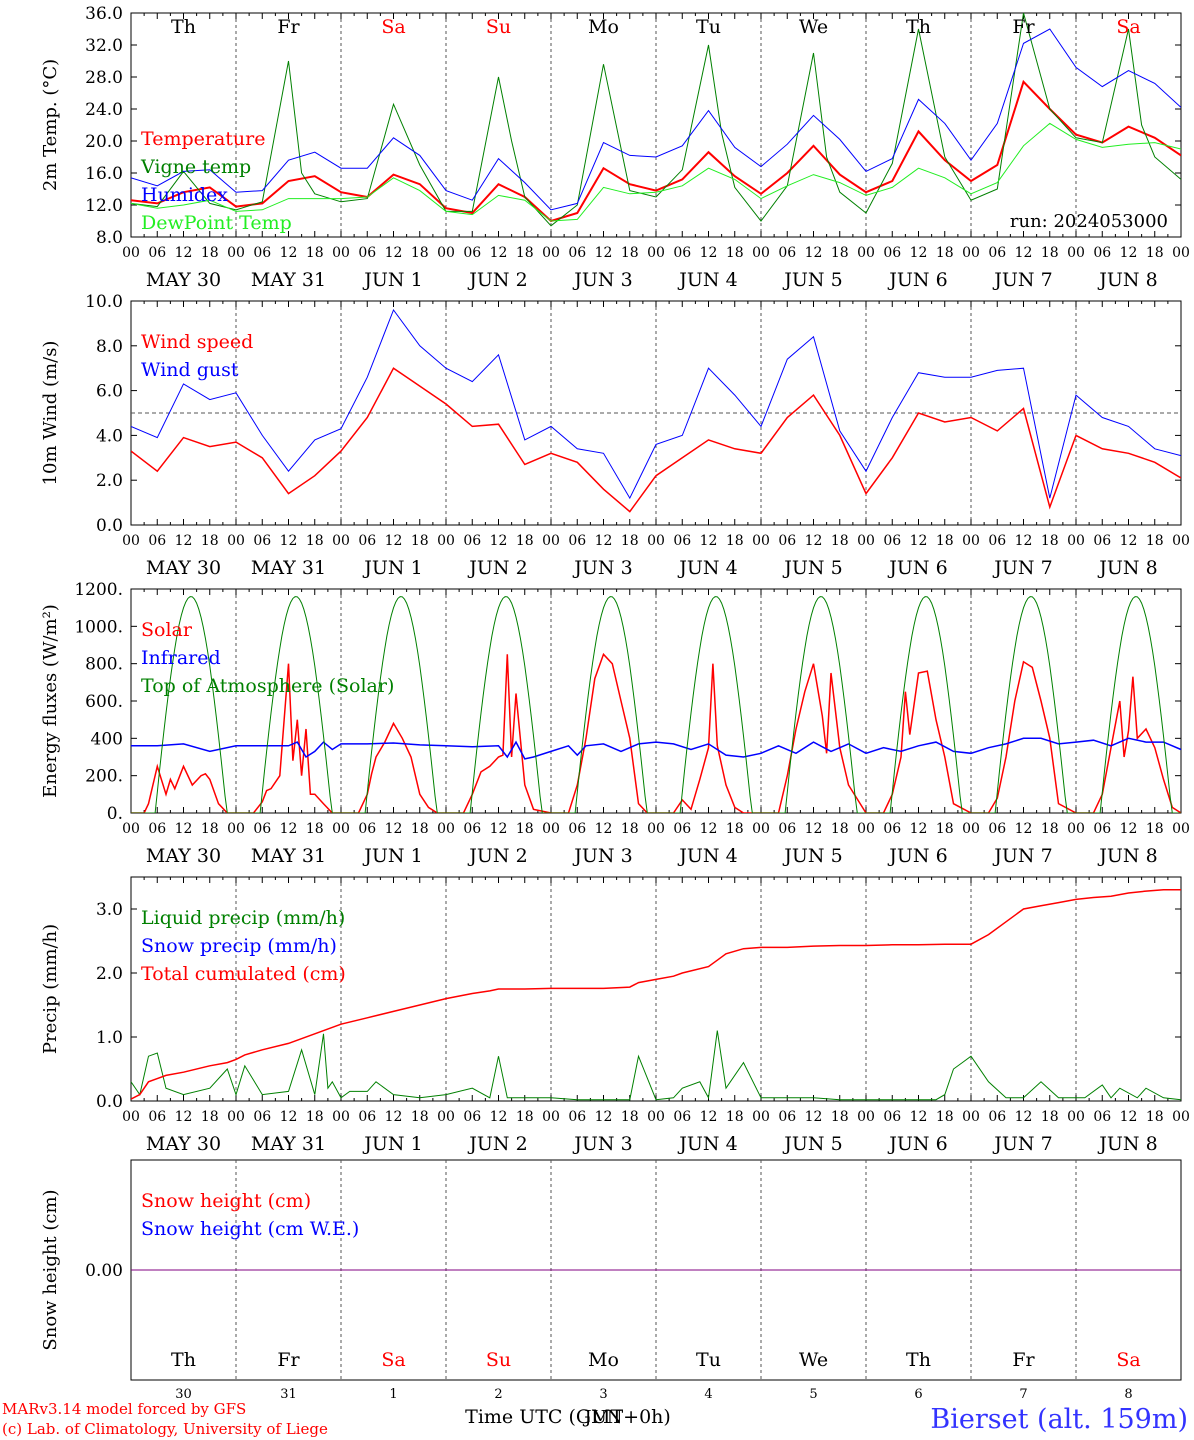  What do you see at coordinates (288, 856) in the screenshot?
I see `date-label: MAY 31` at bounding box center [288, 856].